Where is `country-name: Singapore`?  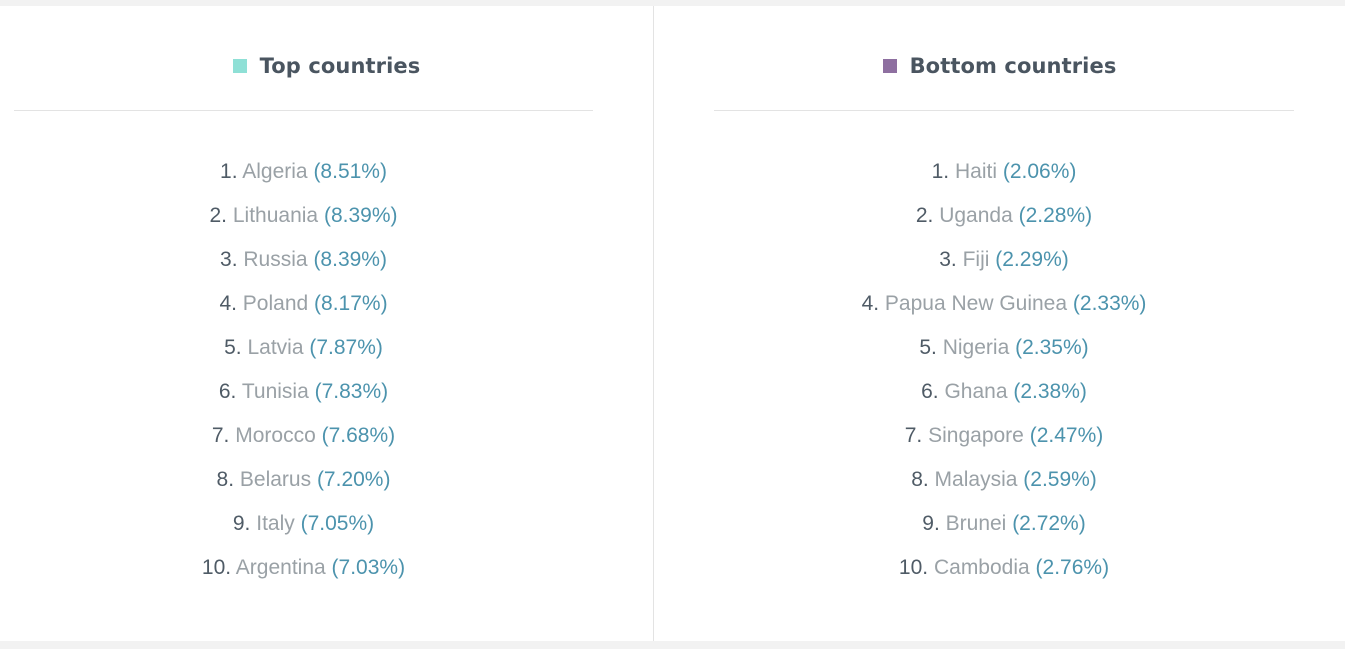 country-name: Singapore is located at coordinates (976, 435).